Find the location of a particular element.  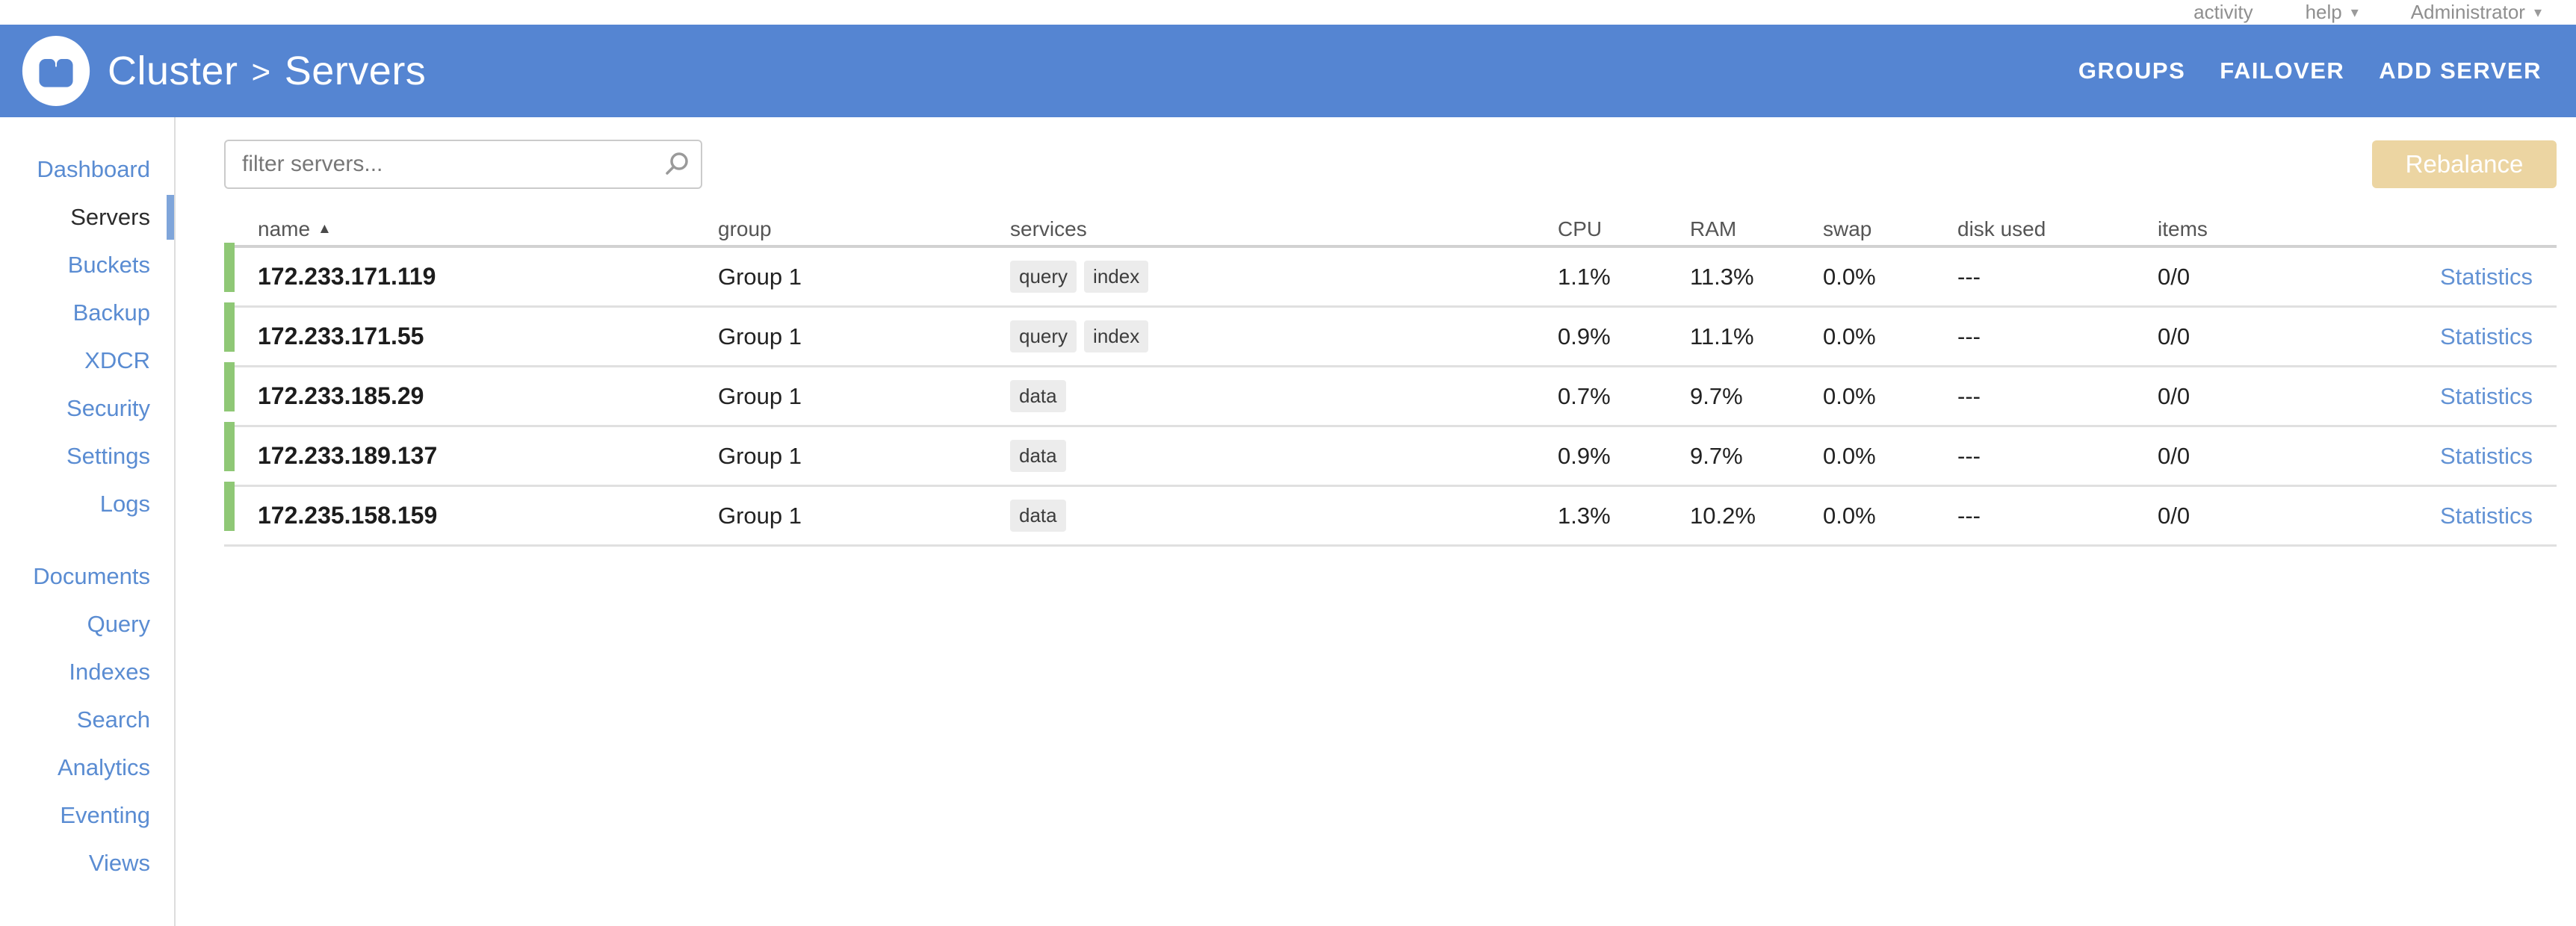

sidebar-item-views: Views is located at coordinates (119, 863).